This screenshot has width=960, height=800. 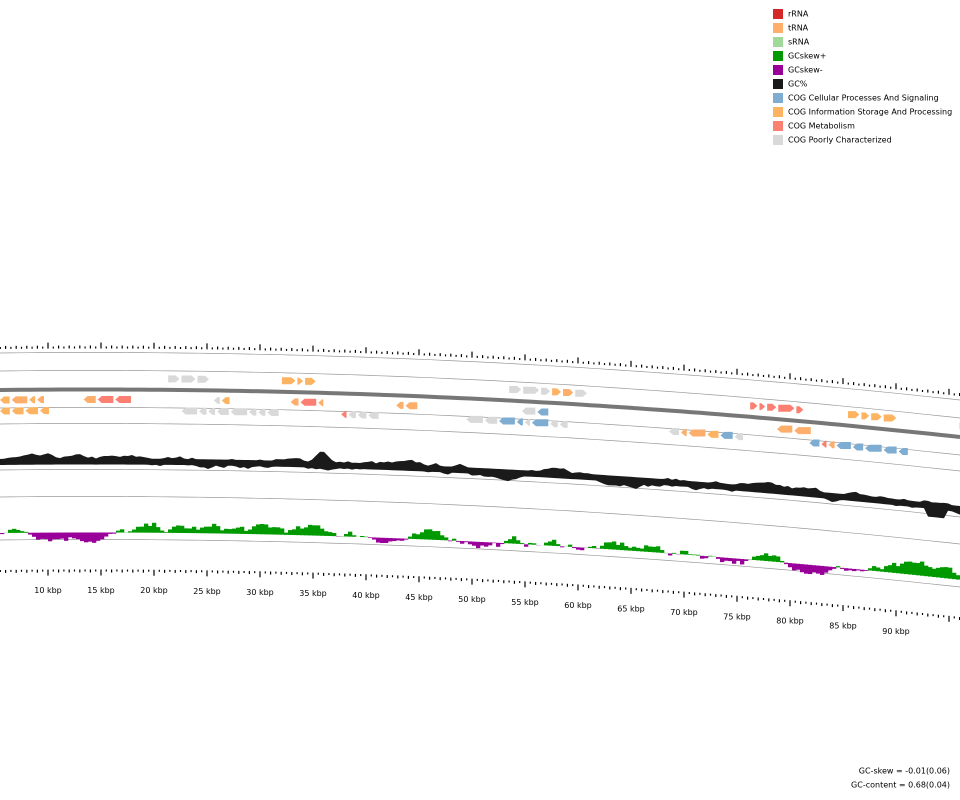 What do you see at coordinates (366, 595) in the screenshot?
I see `tick-label: 40 kbp` at bounding box center [366, 595].